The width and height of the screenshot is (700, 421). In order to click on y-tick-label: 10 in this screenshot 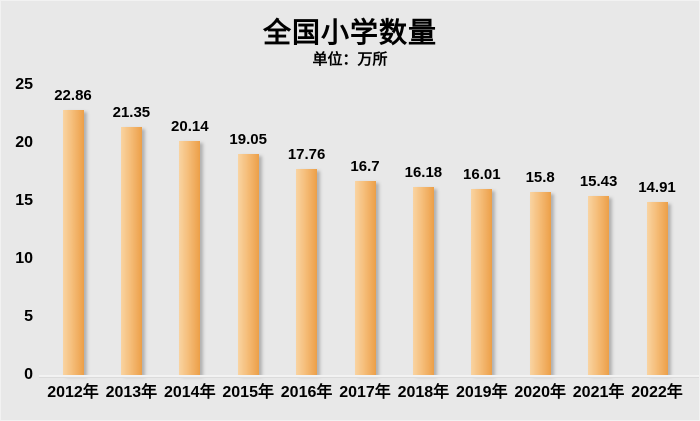, I will do `click(24, 258)`.